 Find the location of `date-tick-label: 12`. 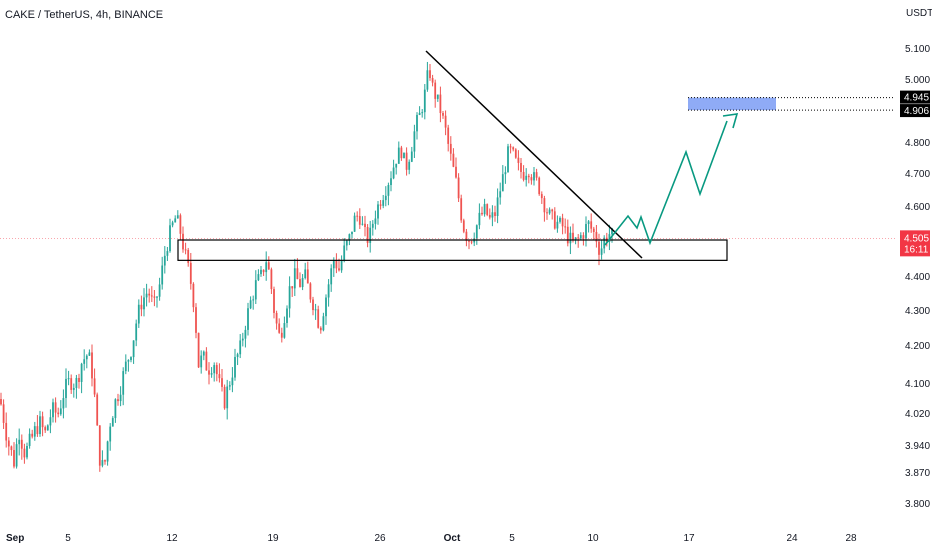

date-tick-label: 12 is located at coordinates (172, 538).